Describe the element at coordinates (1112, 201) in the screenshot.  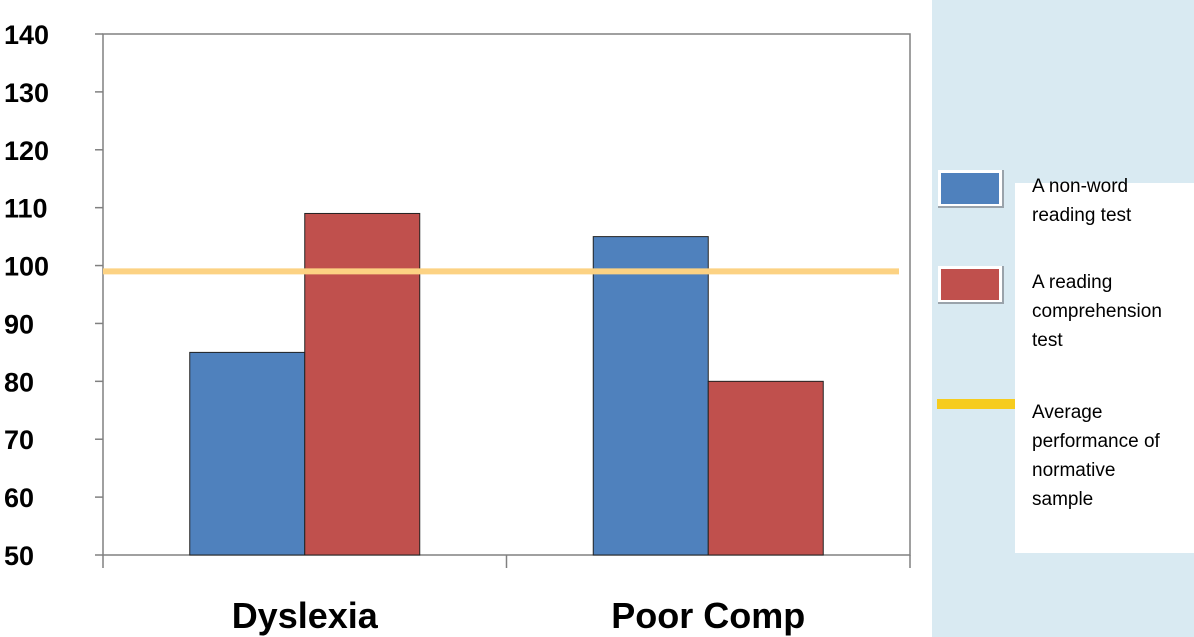
I see `legend-label-nonword: A non-word reading test` at that location.